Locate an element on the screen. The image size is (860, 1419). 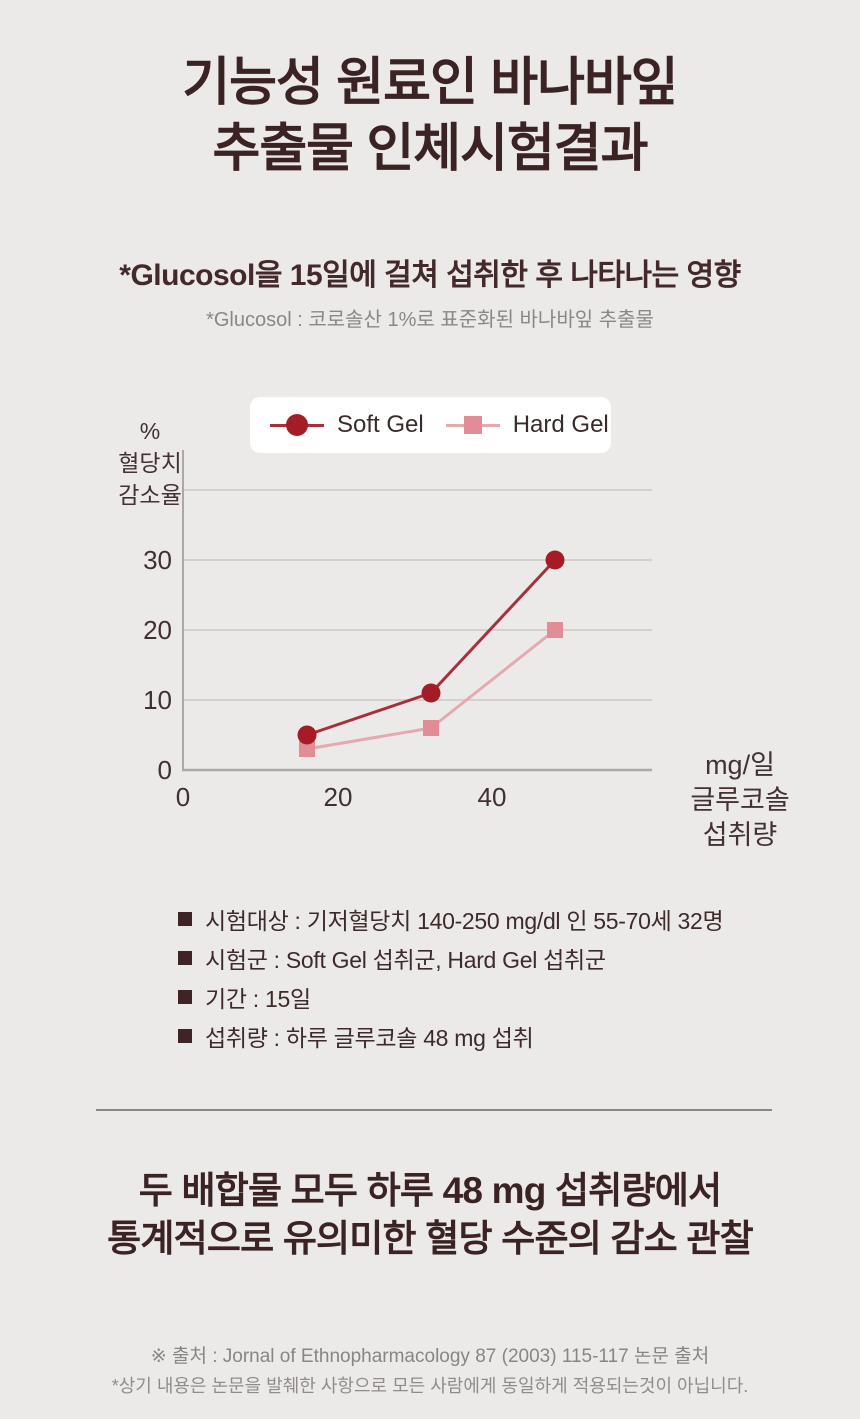
hard-gel-marker-icon is located at coordinates (472, 425).